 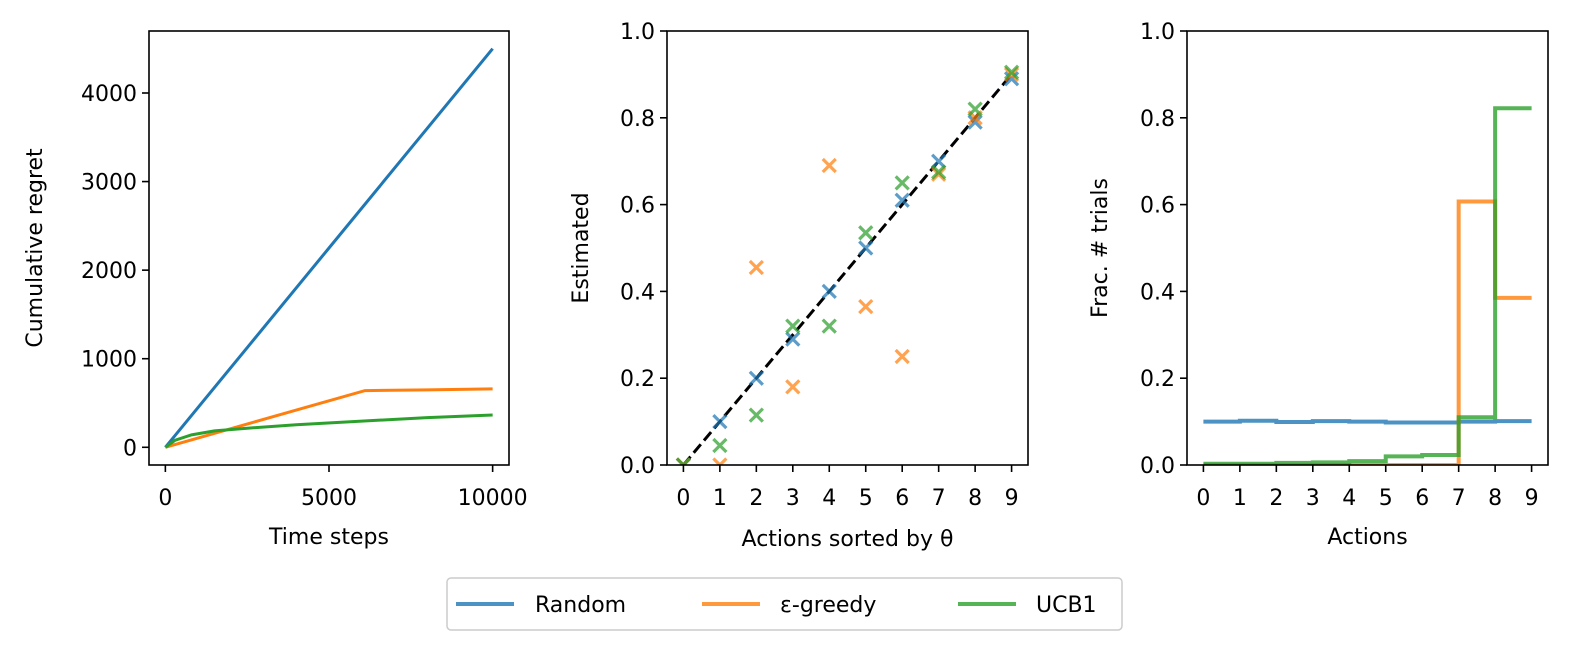 What do you see at coordinates (1367, 537) in the screenshot?
I see `x-axis-label: Actions` at bounding box center [1367, 537].